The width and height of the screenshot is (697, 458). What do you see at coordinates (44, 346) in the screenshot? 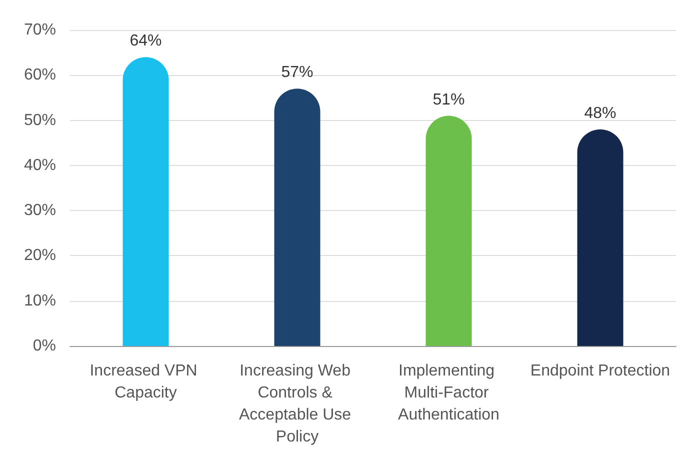
I see `y-tick-label: 0%` at bounding box center [44, 346].